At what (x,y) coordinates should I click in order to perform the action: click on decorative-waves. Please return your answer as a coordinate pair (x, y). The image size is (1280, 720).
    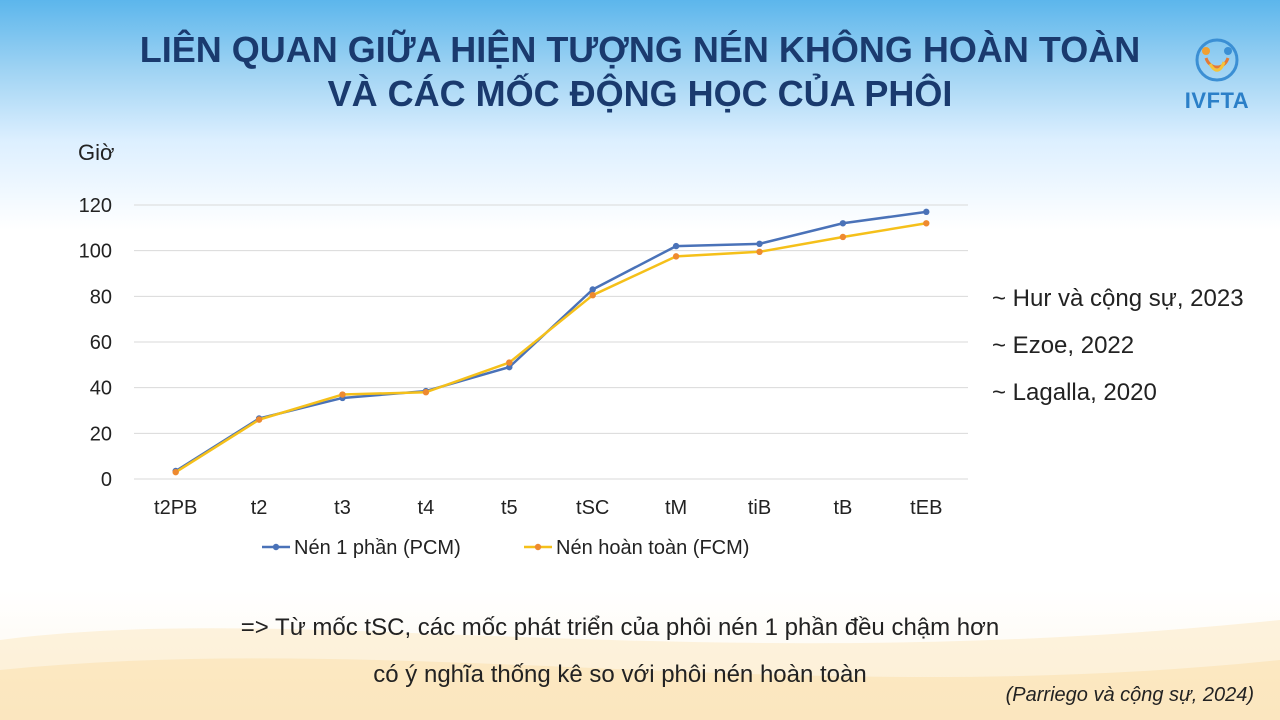
    Looking at the image, I should click on (640, 670).